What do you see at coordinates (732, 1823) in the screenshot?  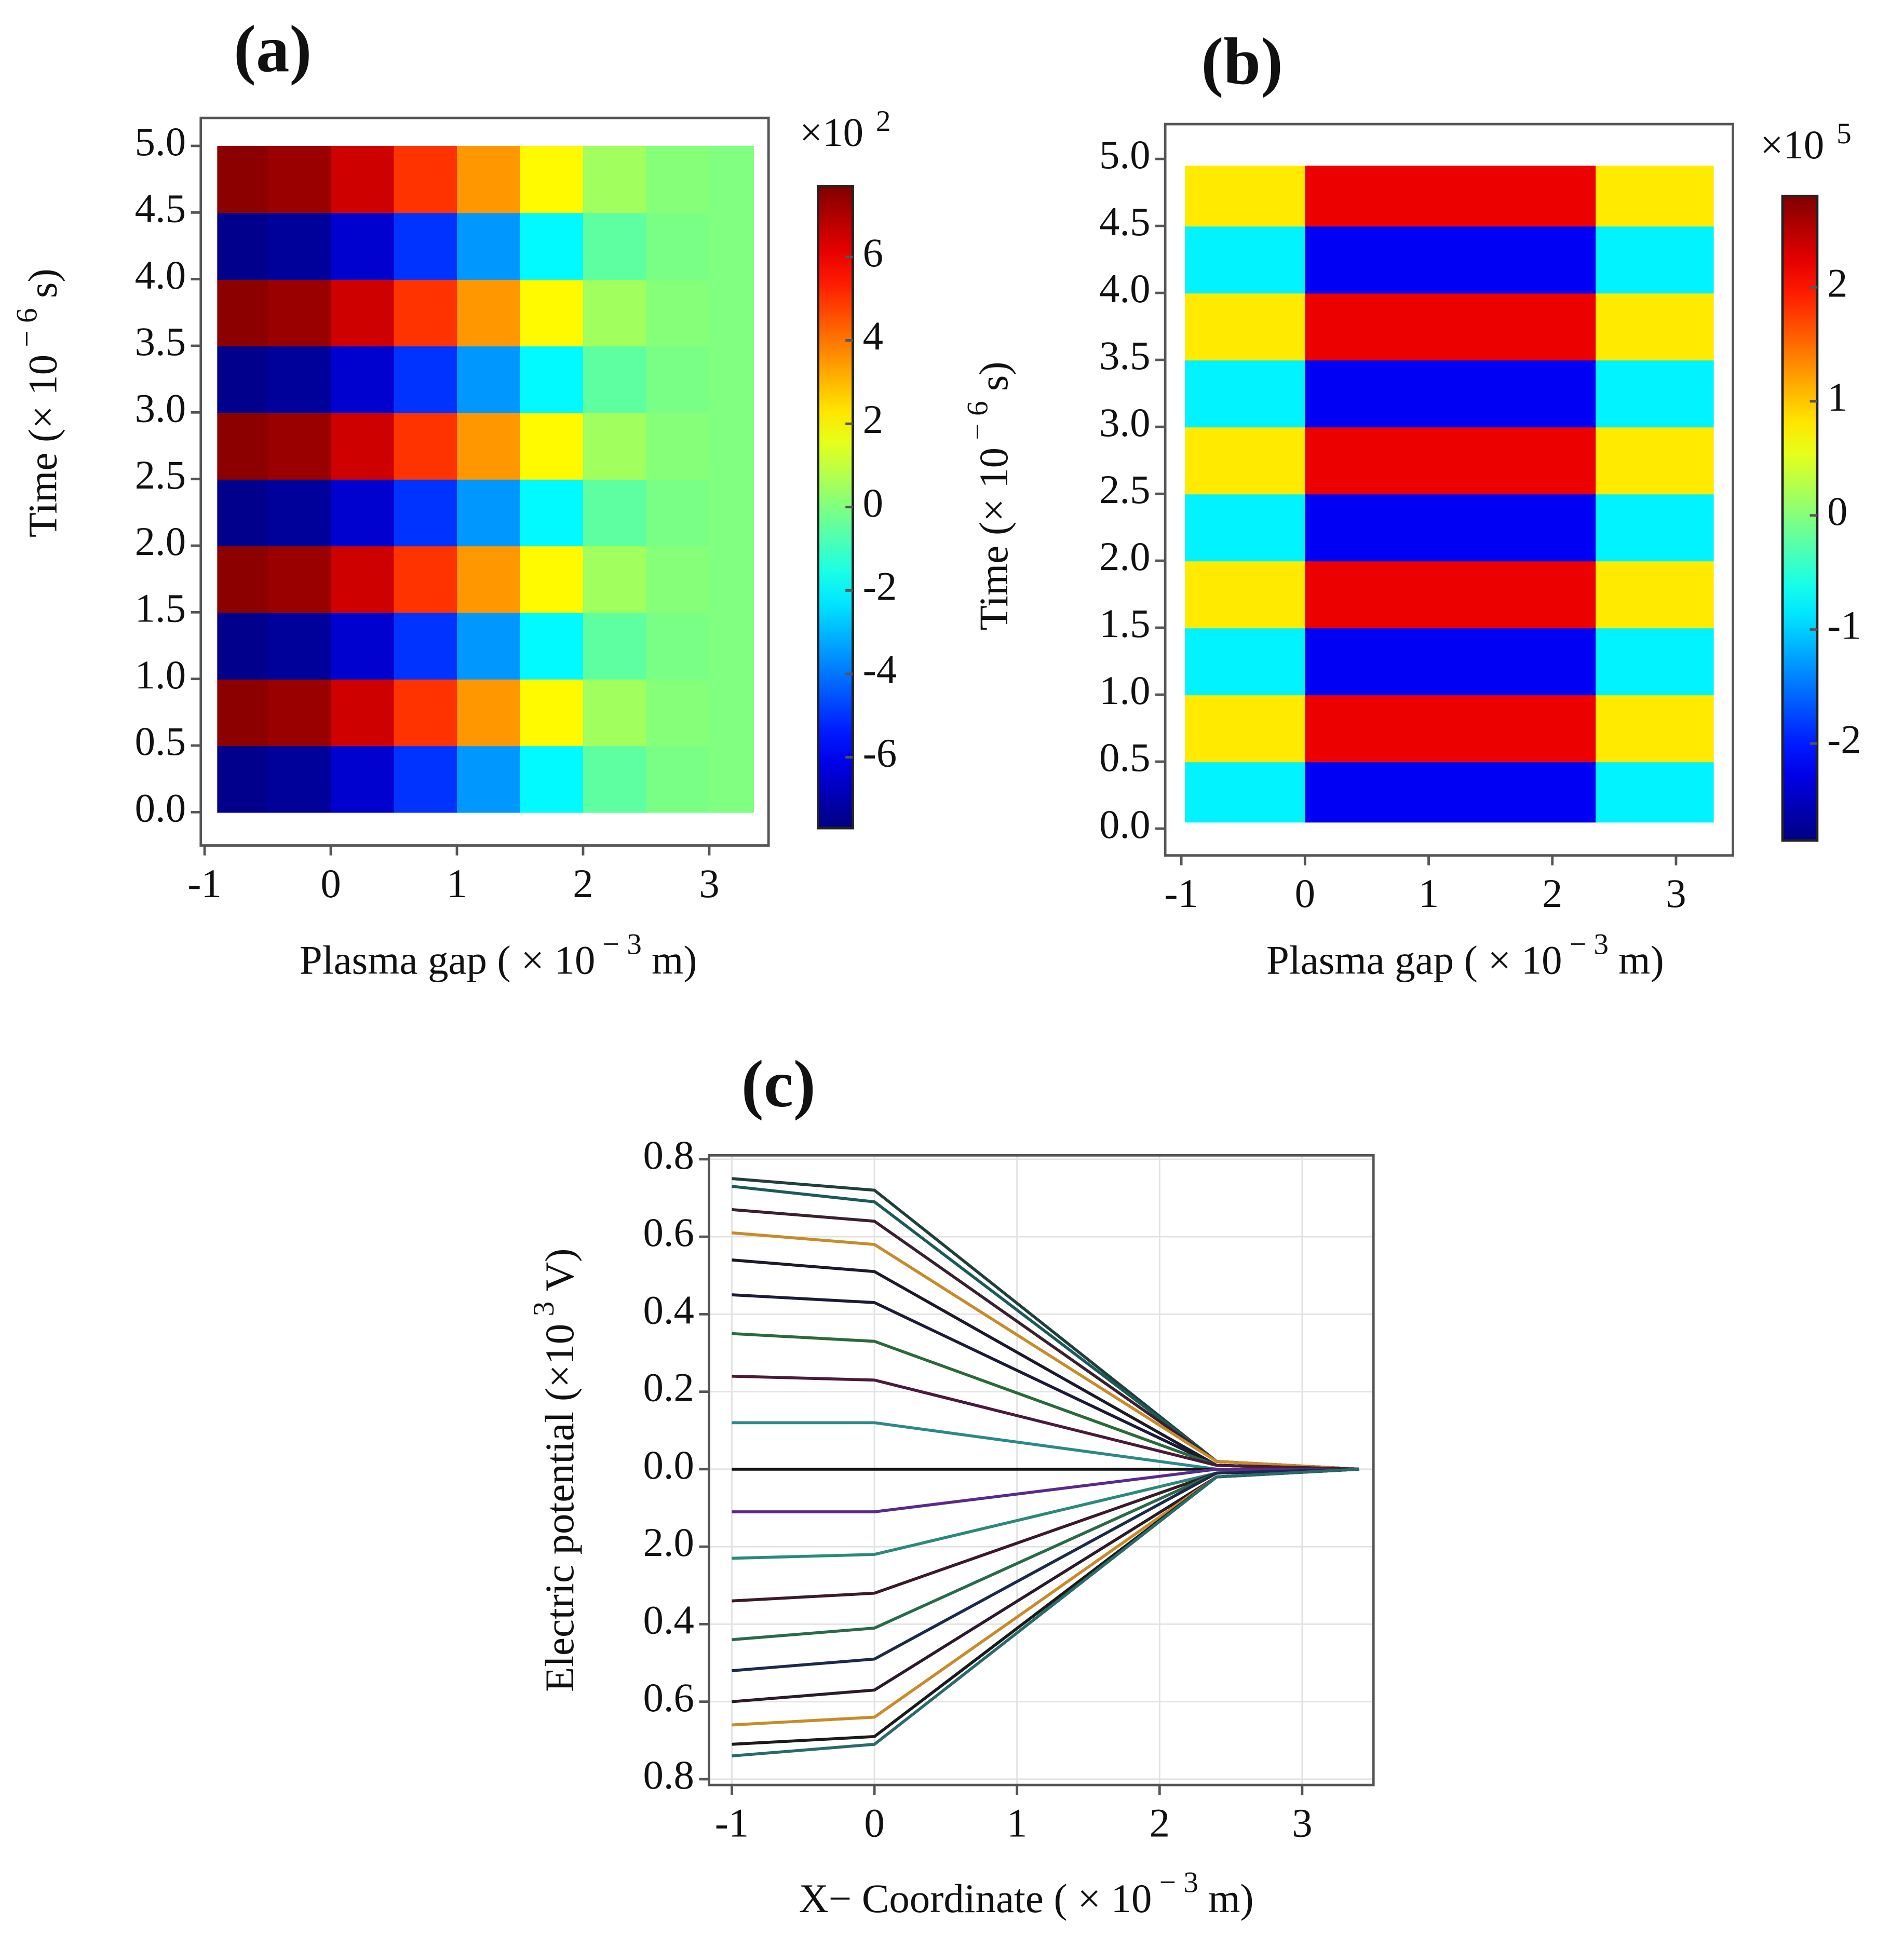 I see `x-tick-label: -1` at bounding box center [732, 1823].